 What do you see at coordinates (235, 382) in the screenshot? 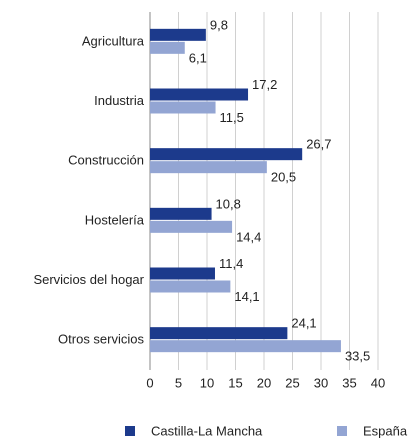
I see `x-tick-label: 15` at bounding box center [235, 382].